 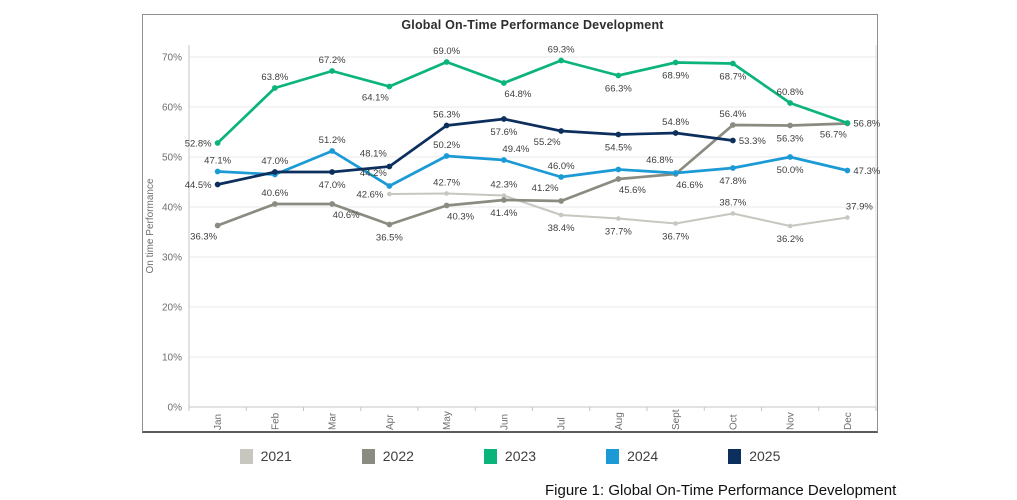 What do you see at coordinates (504, 422) in the screenshot?
I see `x-tick-label-jun: Jun` at bounding box center [504, 422].